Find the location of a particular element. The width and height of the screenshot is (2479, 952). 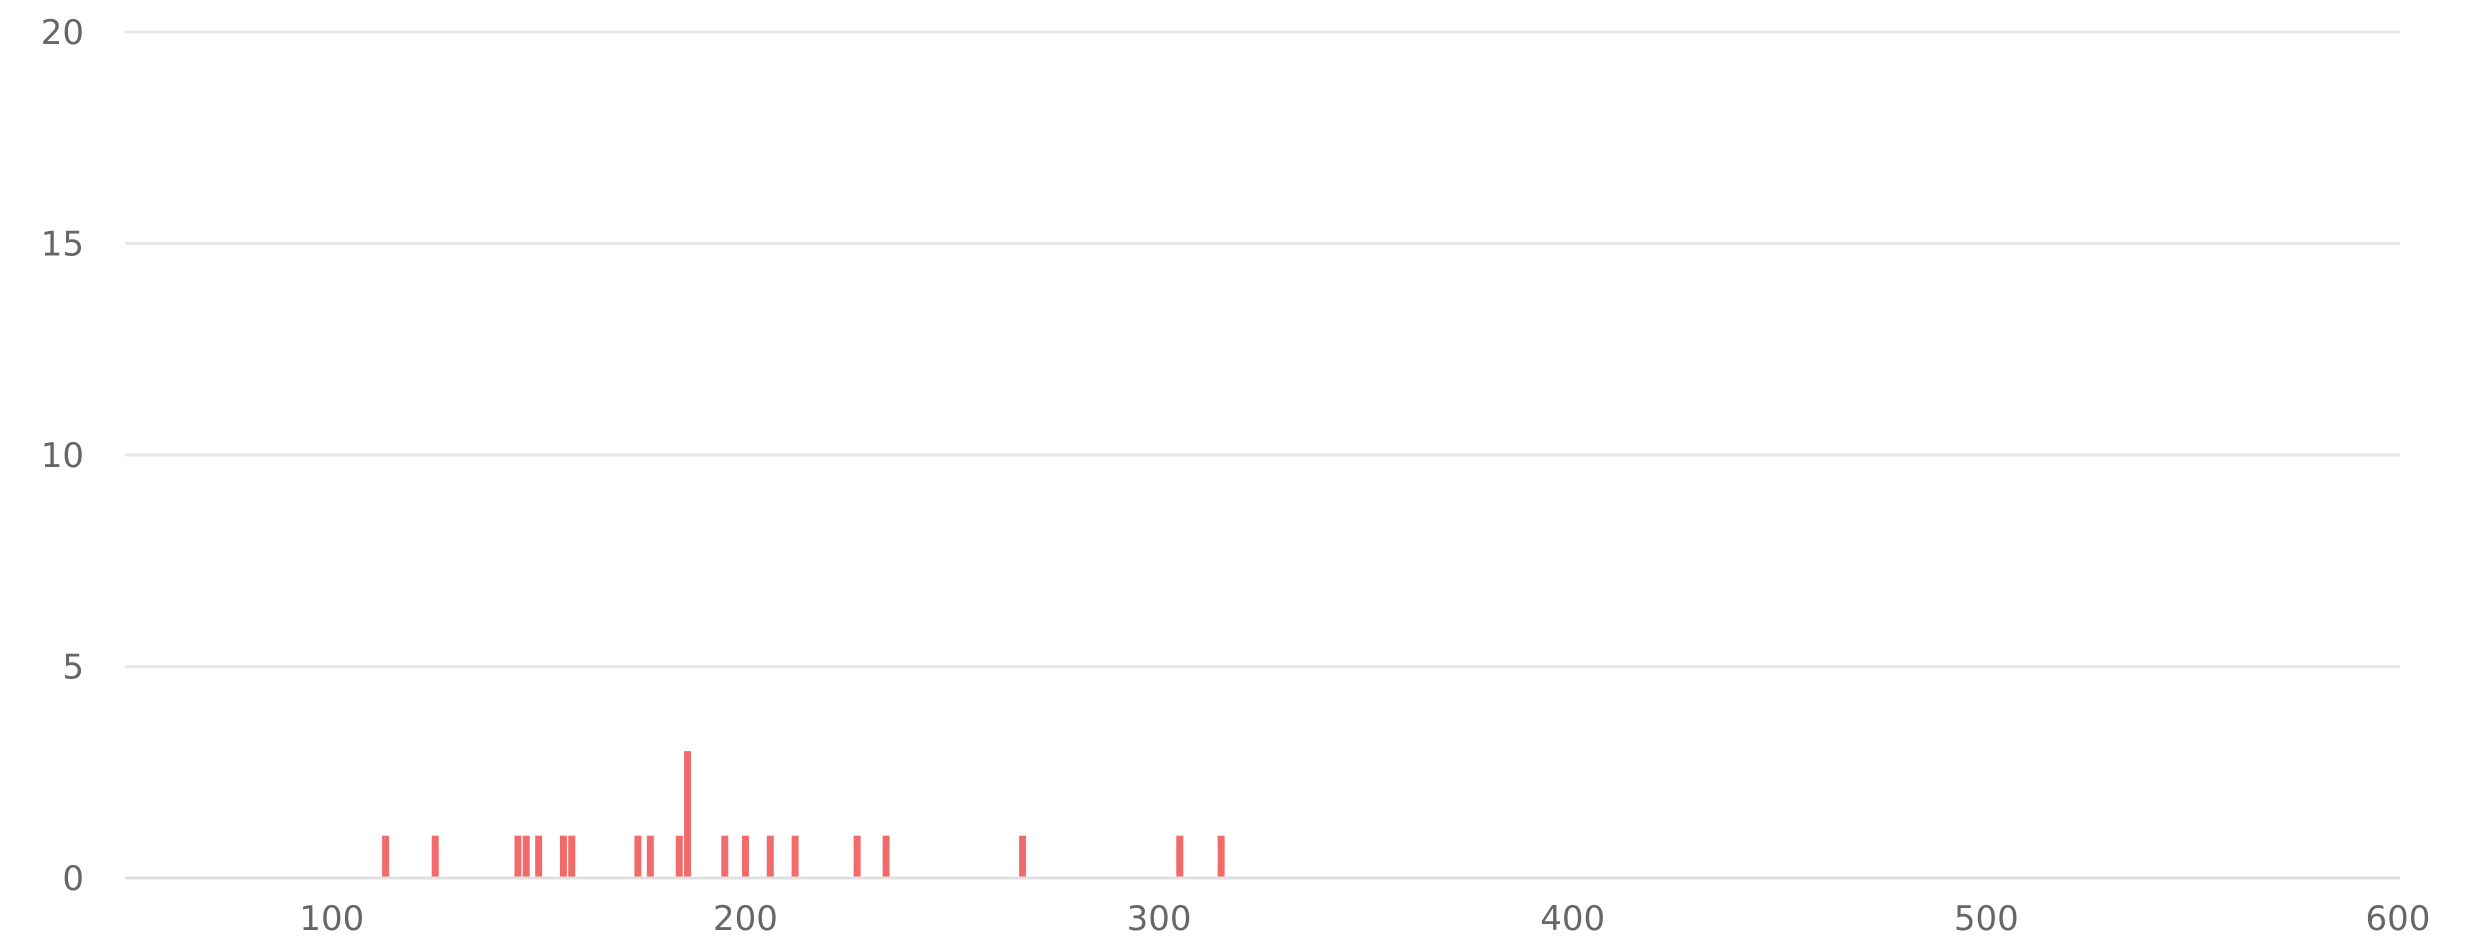

x-tick-label: 600 is located at coordinates (2398, 919).